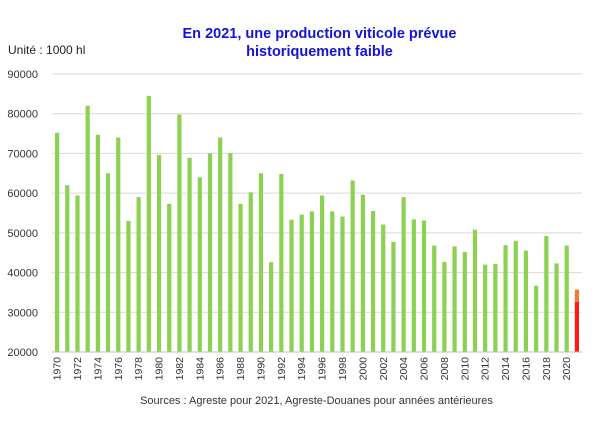 Image resolution: width=603 pixels, height=423 pixels. Describe the element at coordinates (22, 234) in the screenshot. I see `y-tick-label: 50000` at that location.